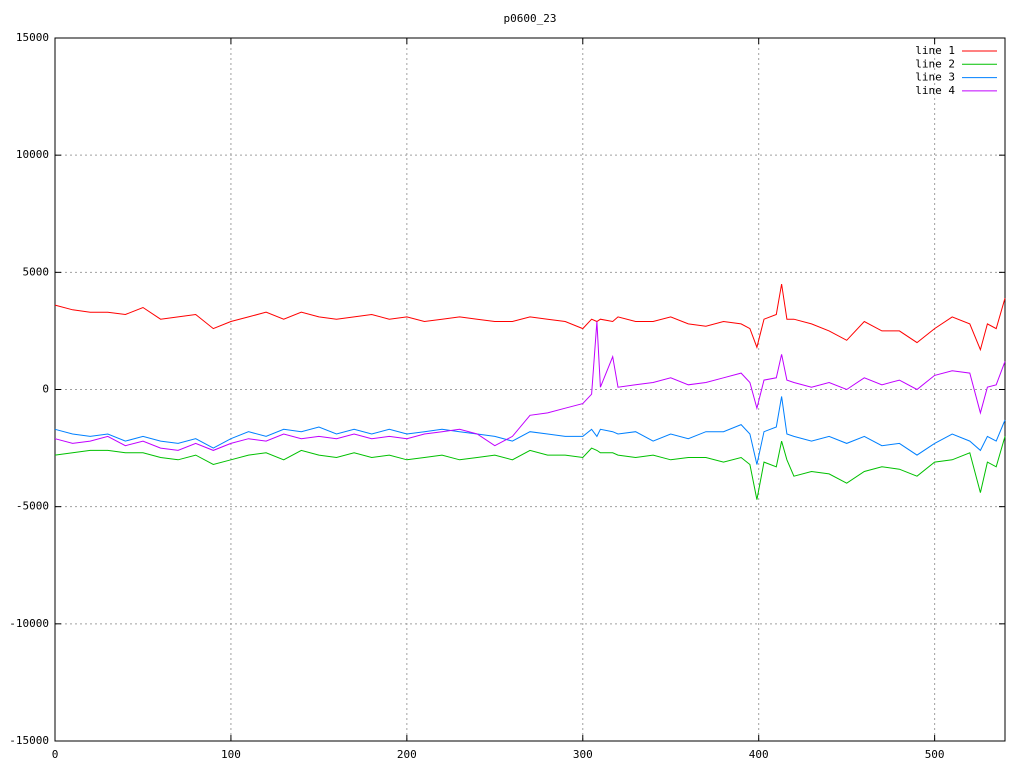 The height and width of the screenshot is (768, 1024). I want to click on y-tick-label: -5000, so click(32, 506).